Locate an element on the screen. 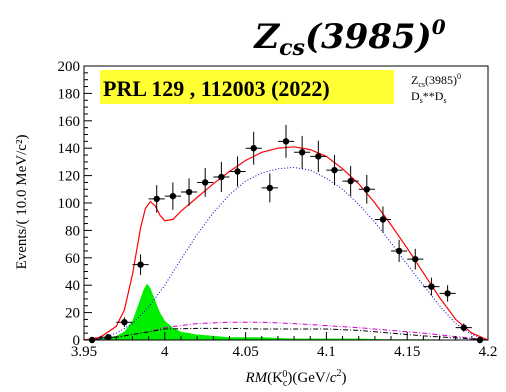  y-tick-label: 160 is located at coordinates (69, 122).